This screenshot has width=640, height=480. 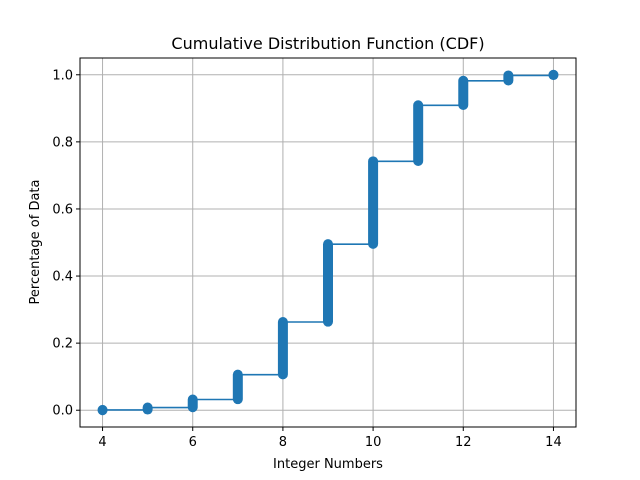 I want to click on x-tick-label: 4, so click(x=102, y=442).